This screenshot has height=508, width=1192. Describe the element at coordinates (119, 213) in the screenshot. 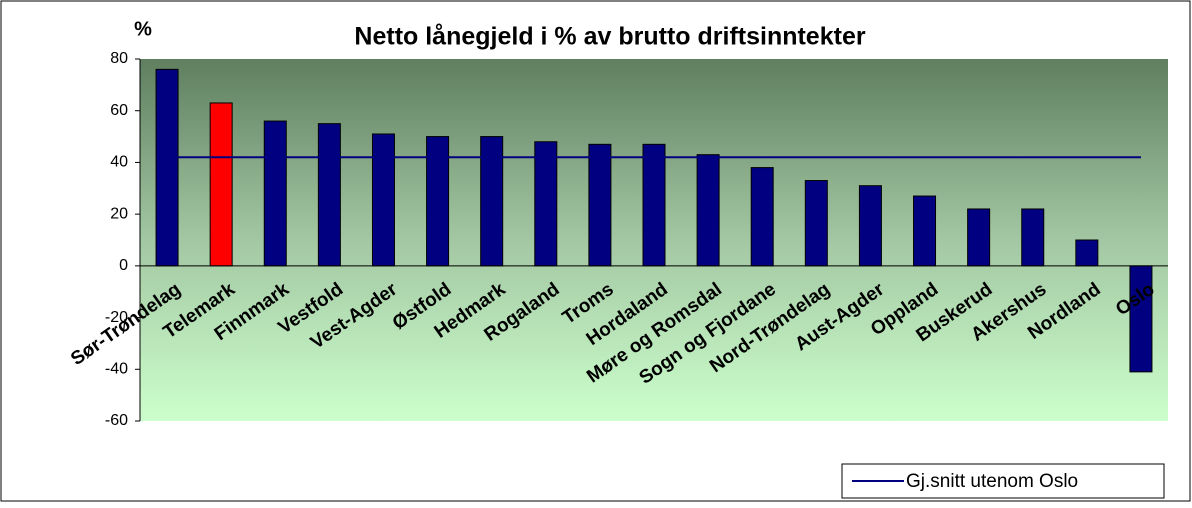

I see `y-tick-label: 20` at that location.